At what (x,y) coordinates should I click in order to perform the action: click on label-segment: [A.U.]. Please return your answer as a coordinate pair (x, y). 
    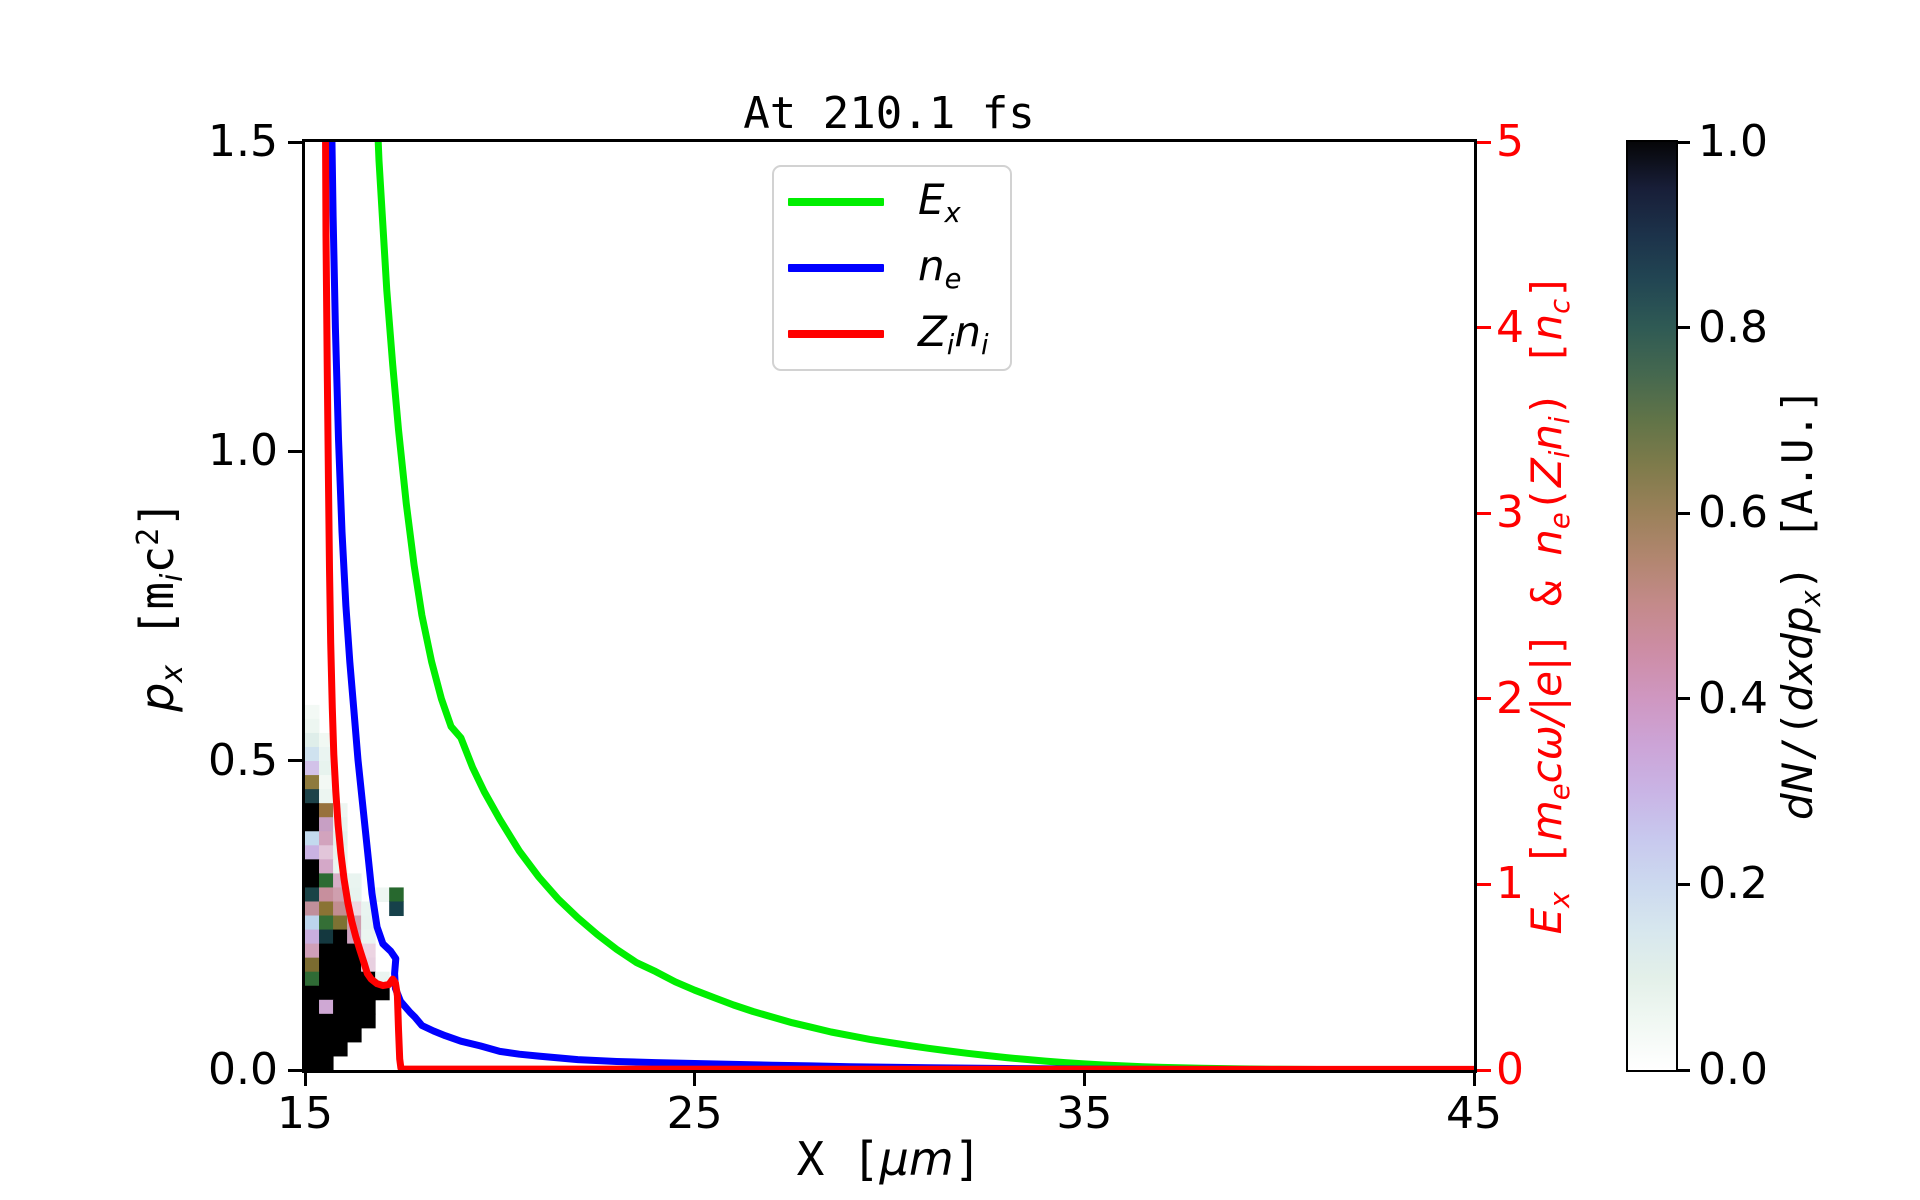
    Looking at the image, I should click on (1797, 464).